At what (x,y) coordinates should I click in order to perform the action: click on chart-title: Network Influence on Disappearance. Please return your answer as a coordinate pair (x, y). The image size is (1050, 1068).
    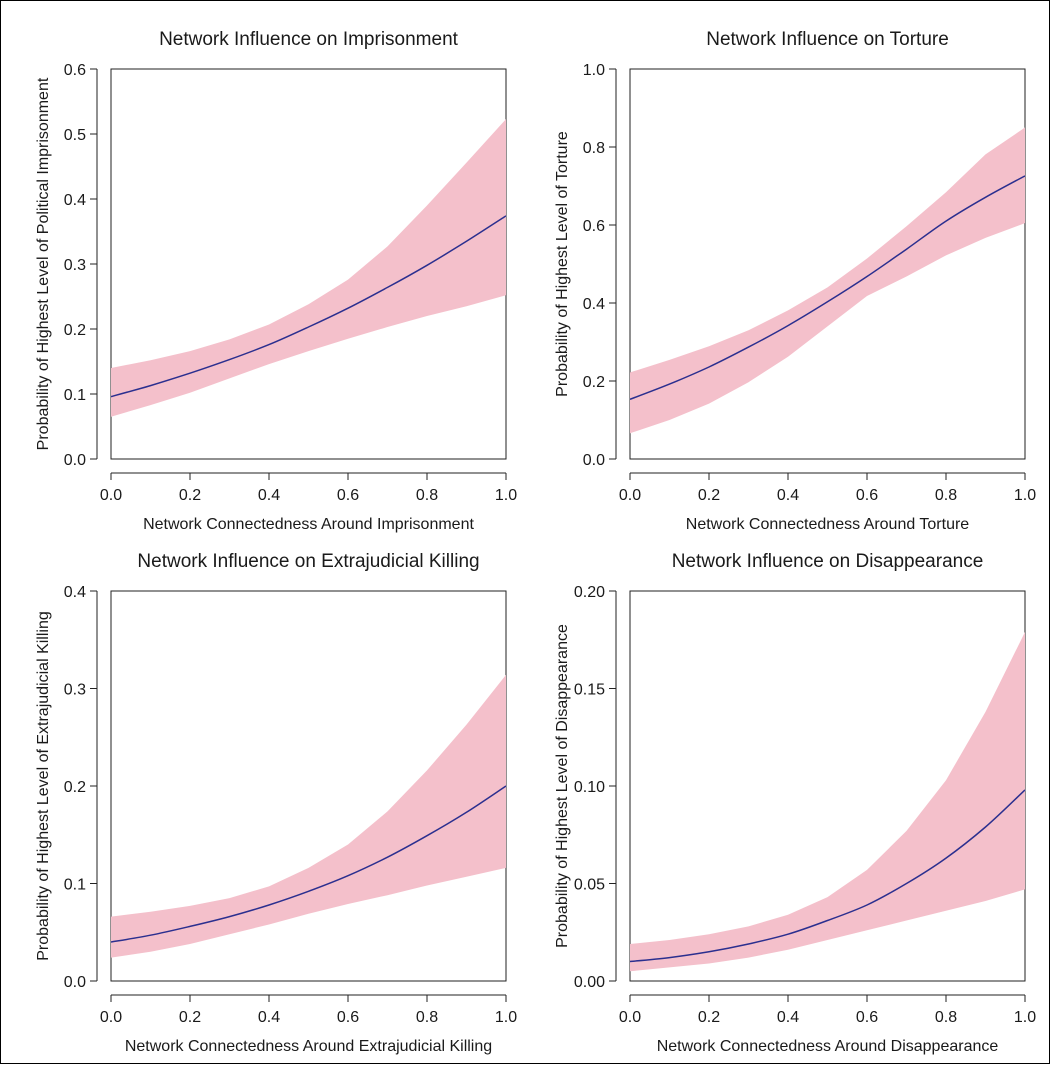
    Looking at the image, I should click on (828, 561).